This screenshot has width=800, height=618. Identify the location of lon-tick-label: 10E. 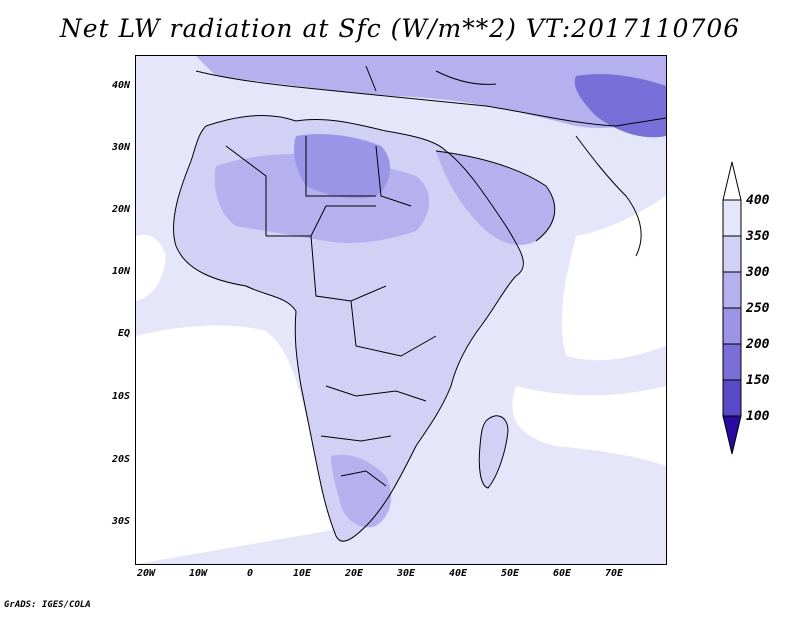
(302, 573).